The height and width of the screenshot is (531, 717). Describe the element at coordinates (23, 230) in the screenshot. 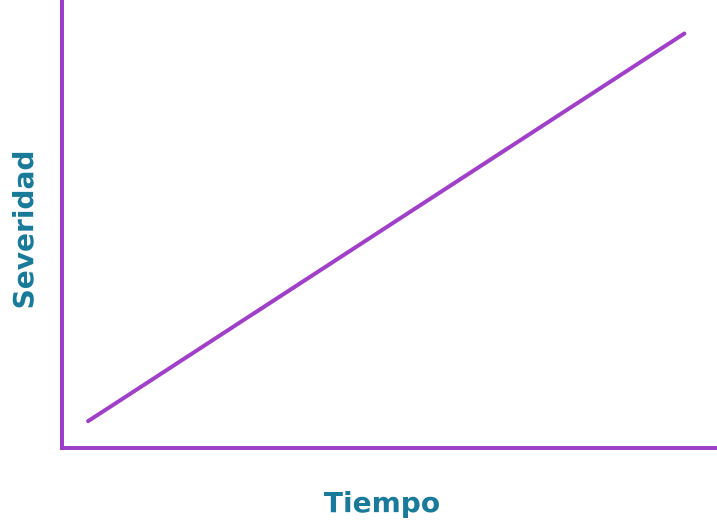

I see `y-axis-label: Severidad` at that location.